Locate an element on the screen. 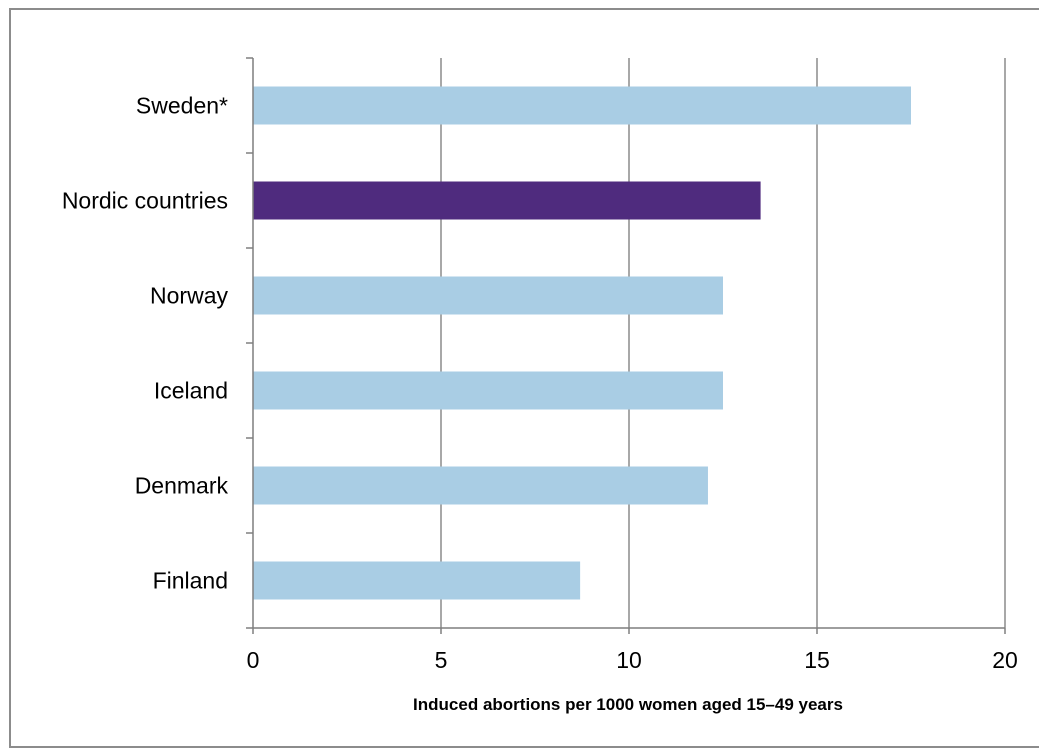 Image resolution: width=1039 pixels, height=748 pixels. category-label: Iceland is located at coordinates (191, 391).